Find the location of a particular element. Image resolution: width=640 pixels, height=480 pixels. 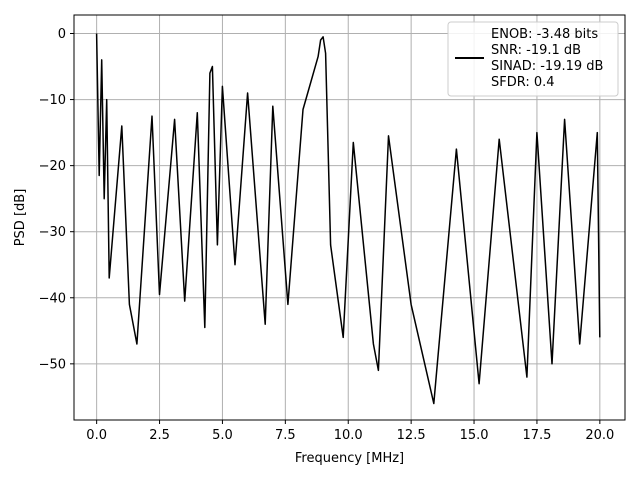

y-tick-label: −10 is located at coordinates (52, 100).